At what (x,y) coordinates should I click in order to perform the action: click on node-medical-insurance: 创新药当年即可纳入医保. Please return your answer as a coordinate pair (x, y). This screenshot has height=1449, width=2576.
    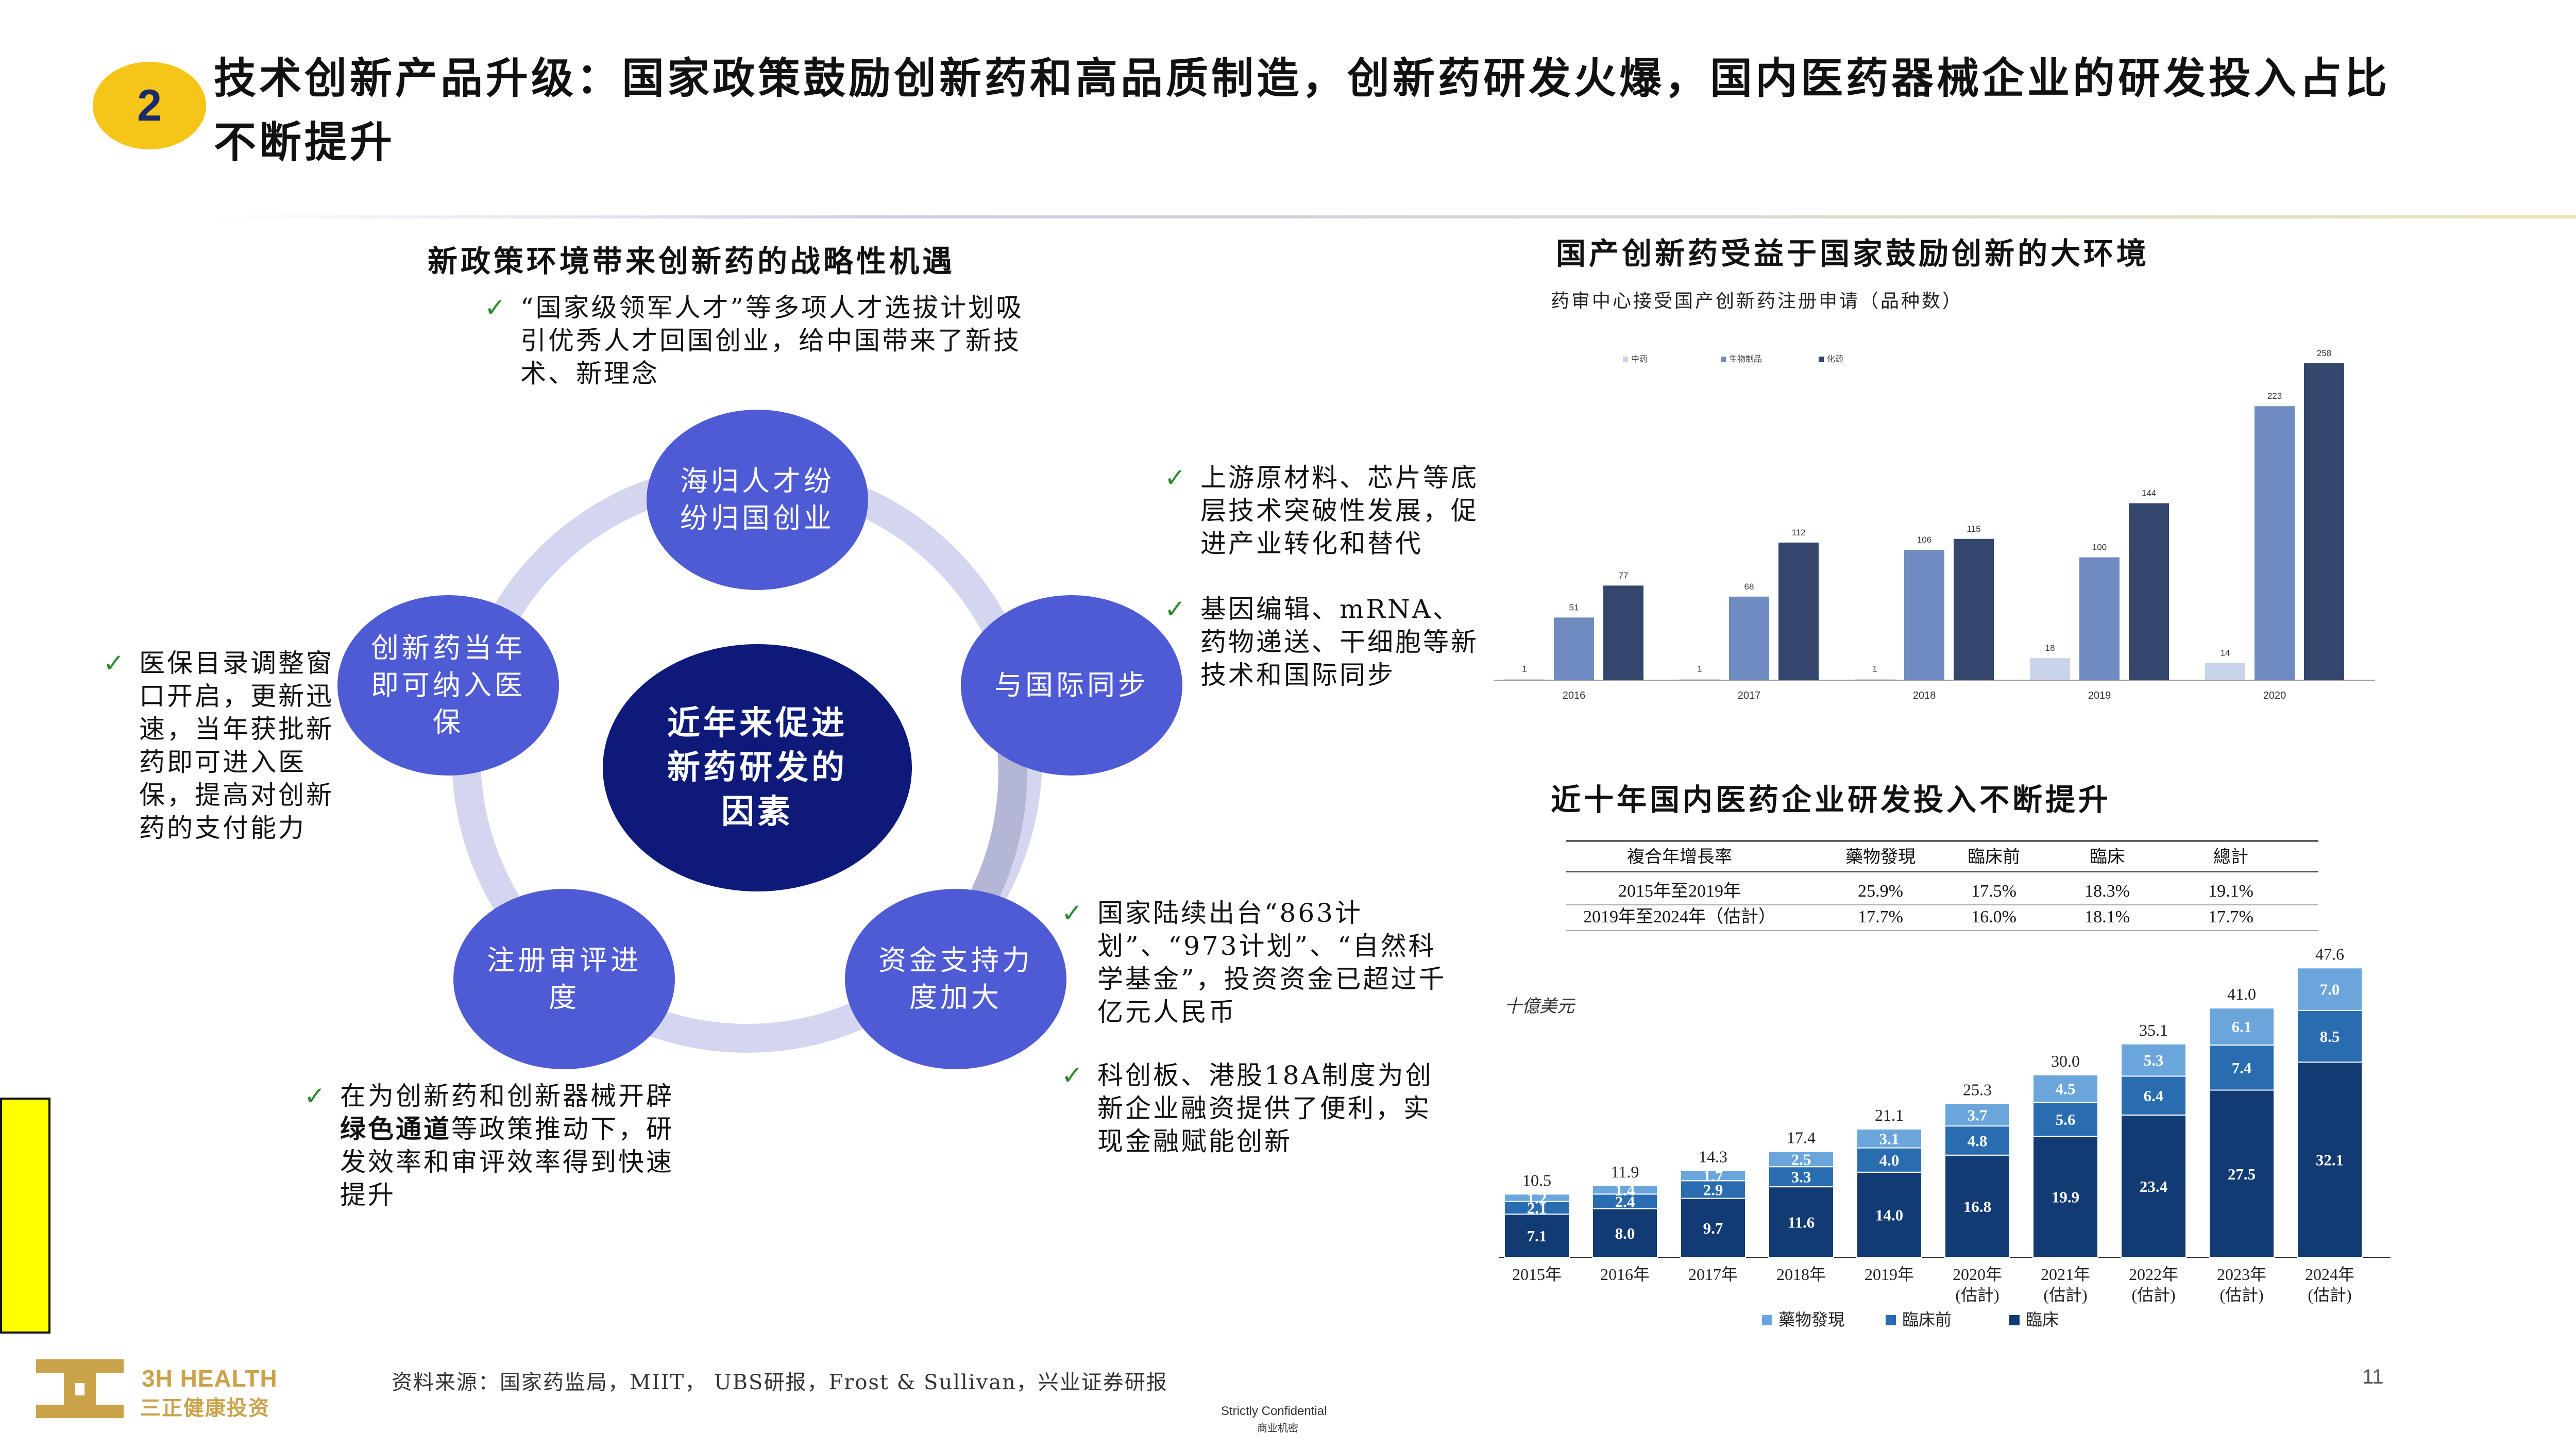
    Looking at the image, I should click on (448, 685).